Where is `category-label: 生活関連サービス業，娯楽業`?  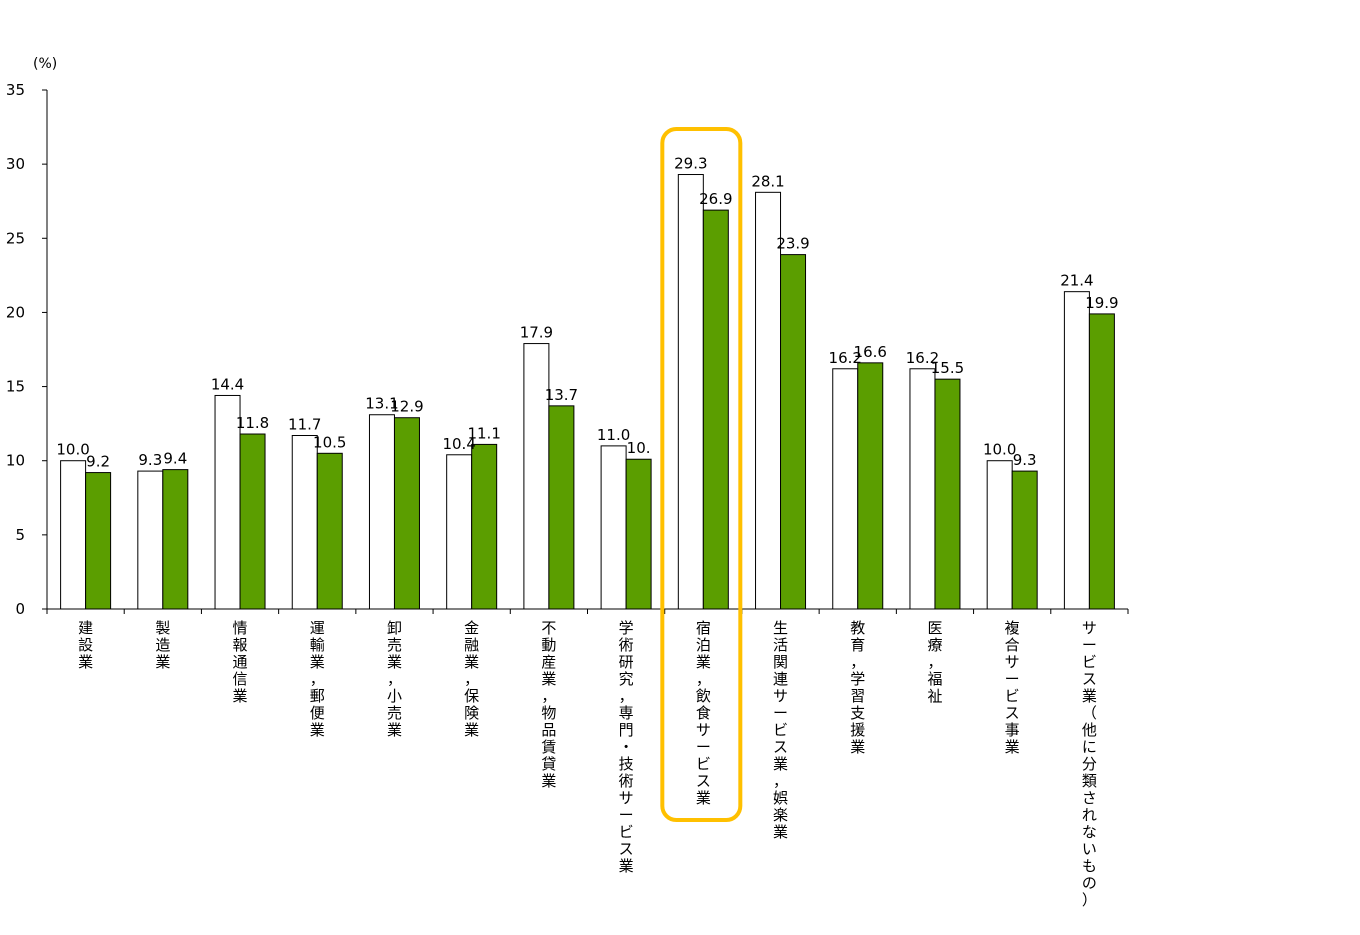 category-label: 生活関連サービス業，娯楽業 is located at coordinates (780, 730).